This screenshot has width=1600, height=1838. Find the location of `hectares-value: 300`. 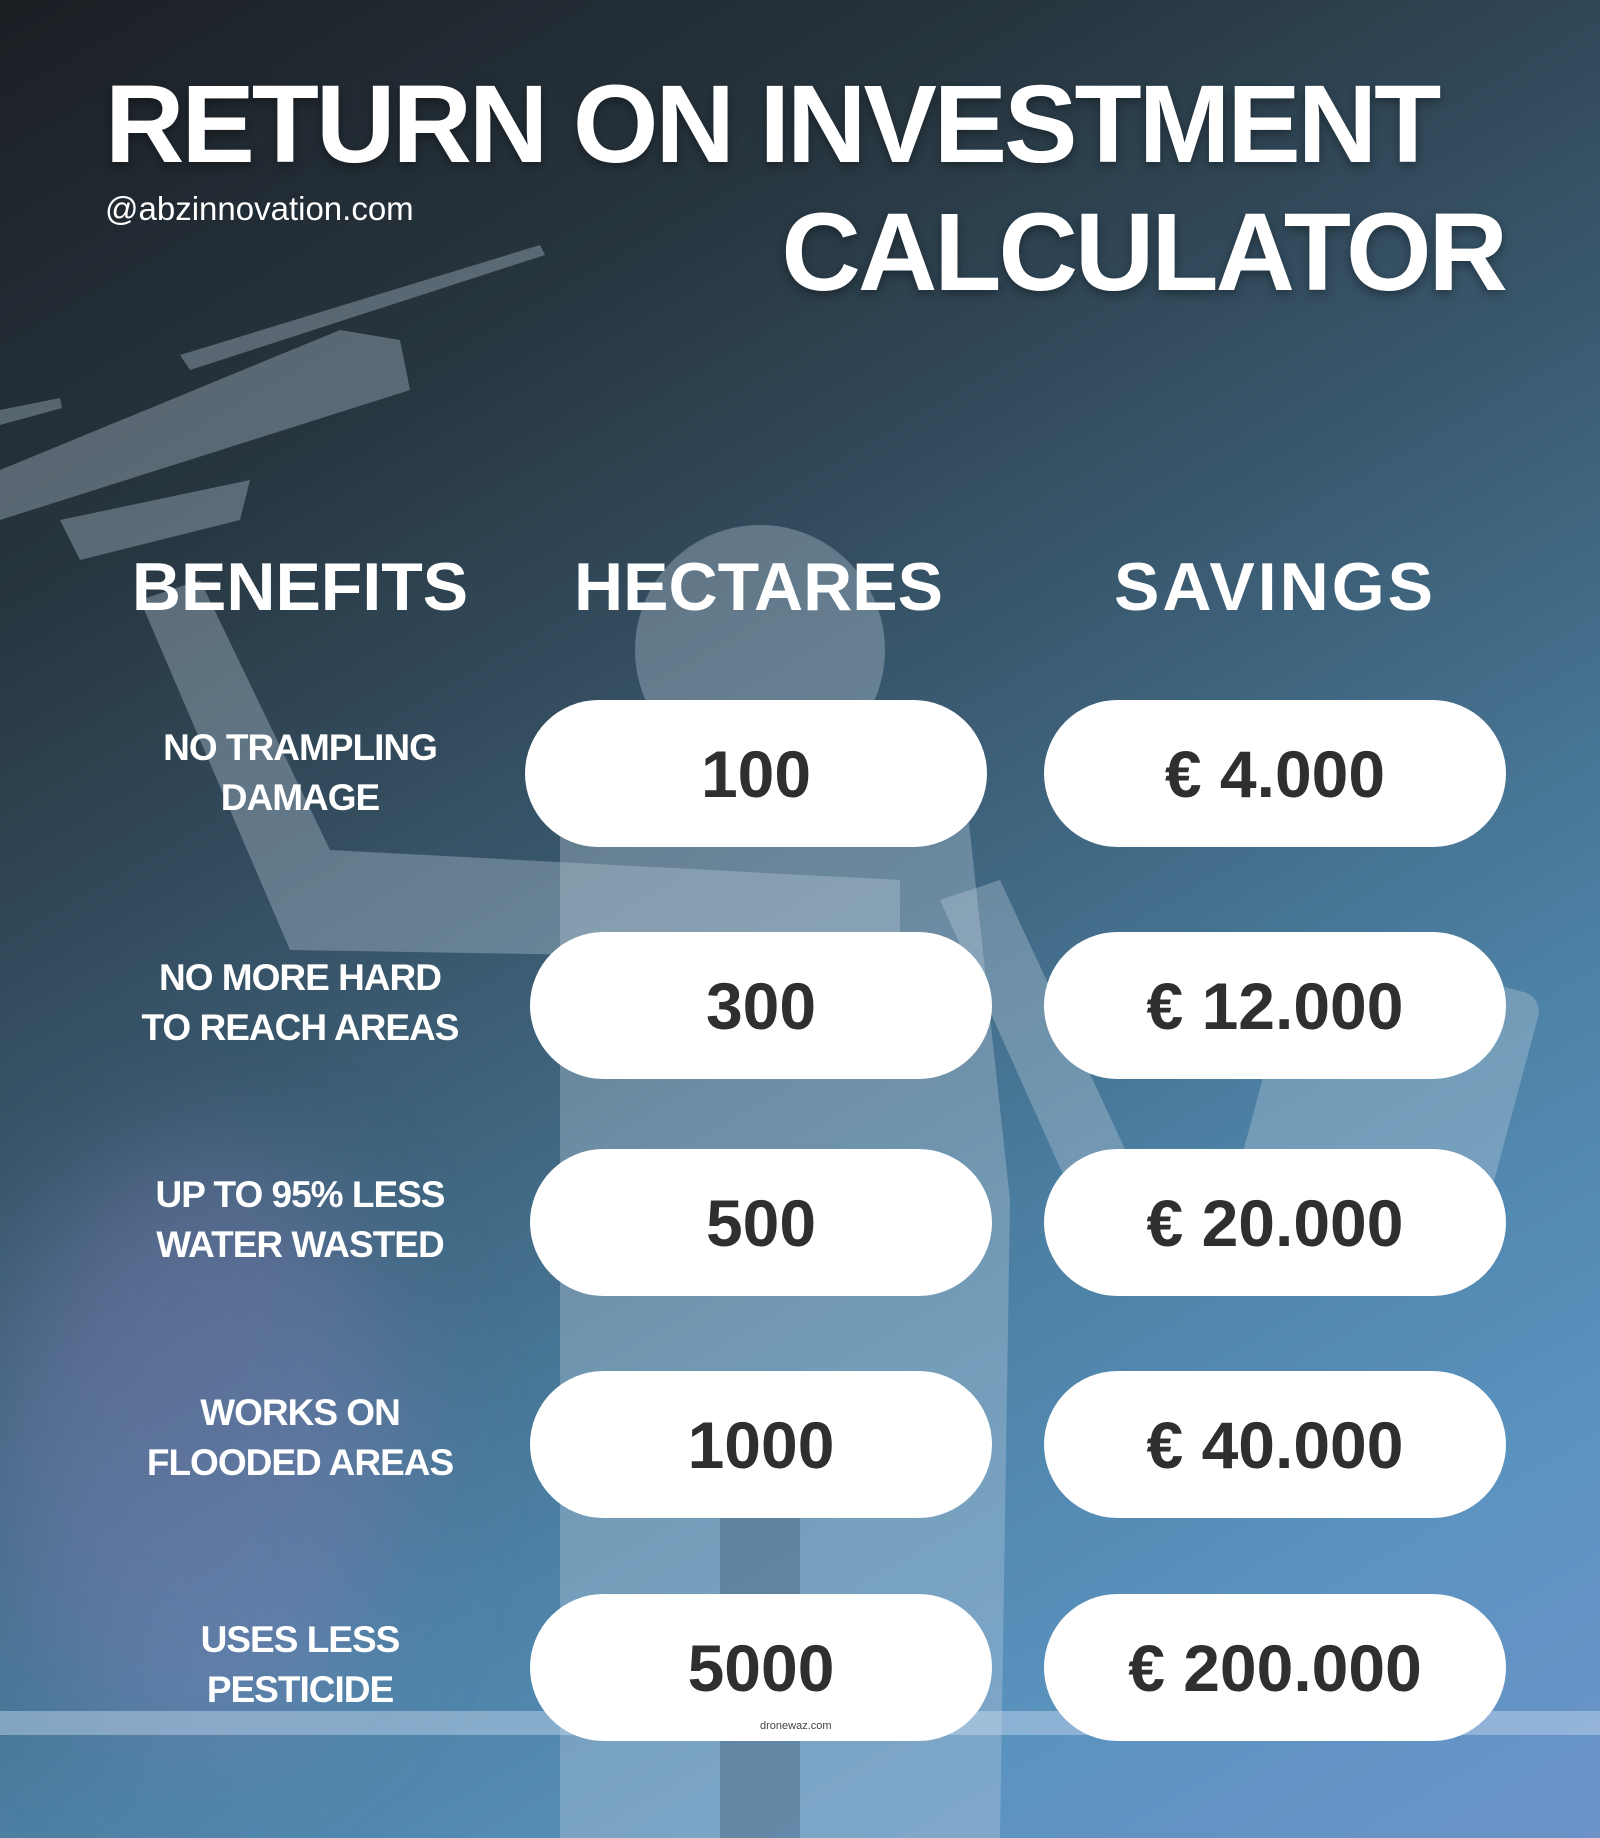

hectares-value: 300 is located at coordinates (761, 1005).